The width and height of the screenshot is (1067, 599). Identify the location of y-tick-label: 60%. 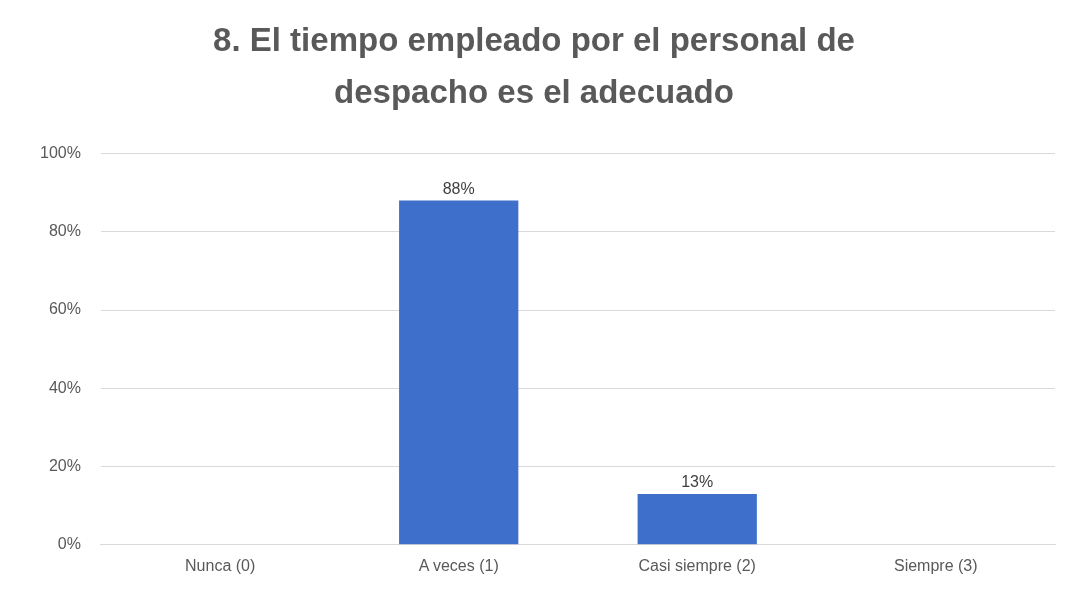
(64, 309).